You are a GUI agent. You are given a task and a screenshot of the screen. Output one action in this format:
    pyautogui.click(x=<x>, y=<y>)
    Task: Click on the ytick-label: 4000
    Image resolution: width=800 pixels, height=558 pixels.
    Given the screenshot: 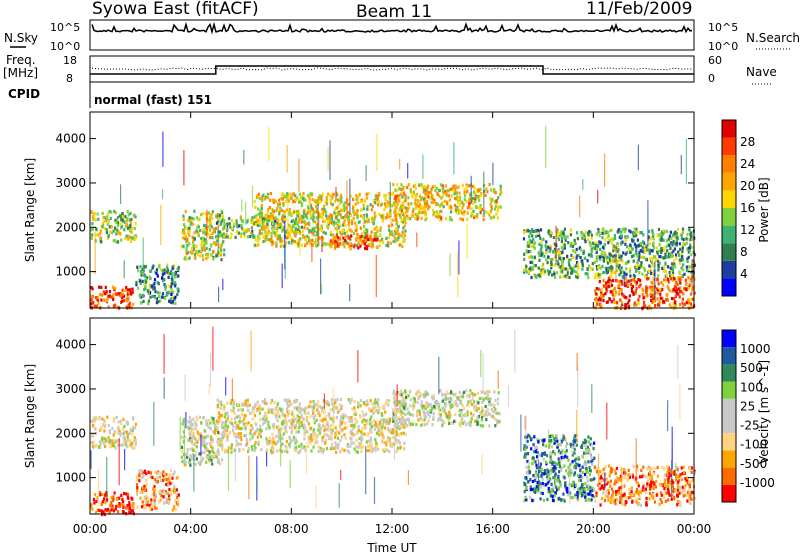 What is the action you would take?
    pyautogui.click(x=70, y=139)
    